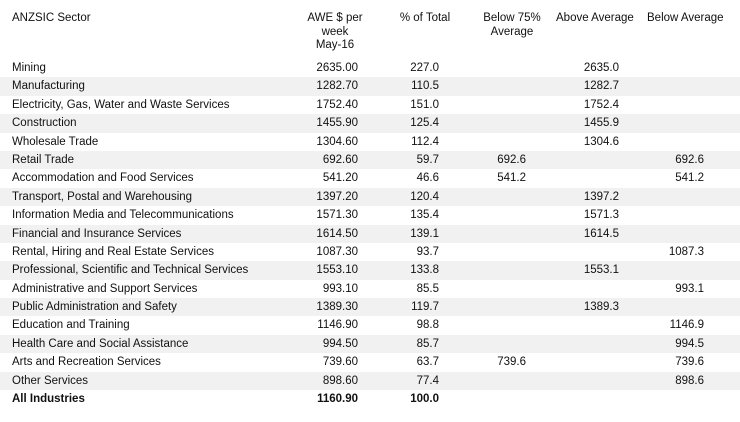 Image resolution: width=740 pixels, height=422 pixels. I want to click on cell-awe: 2635.00, so click(337, 68).